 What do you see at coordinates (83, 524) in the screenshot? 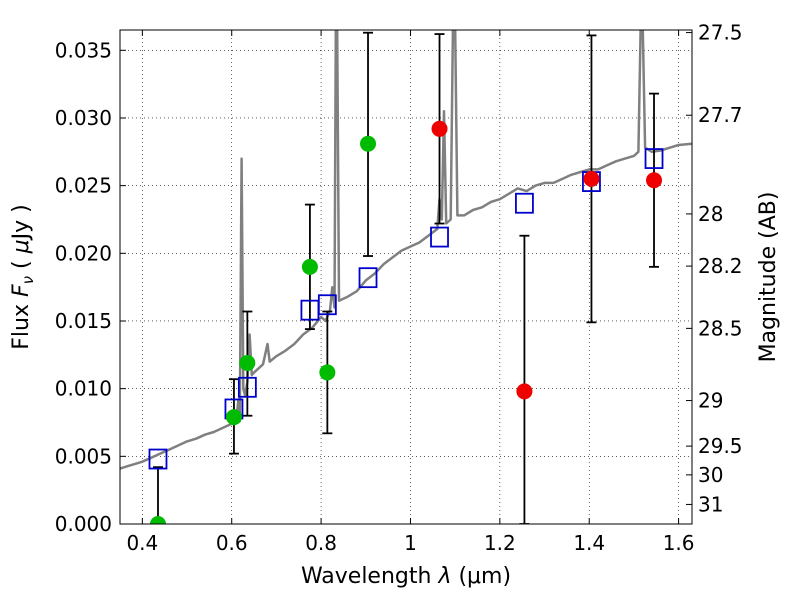
I see `y-tick-label: 0.000` at bounding box center [83, 524].